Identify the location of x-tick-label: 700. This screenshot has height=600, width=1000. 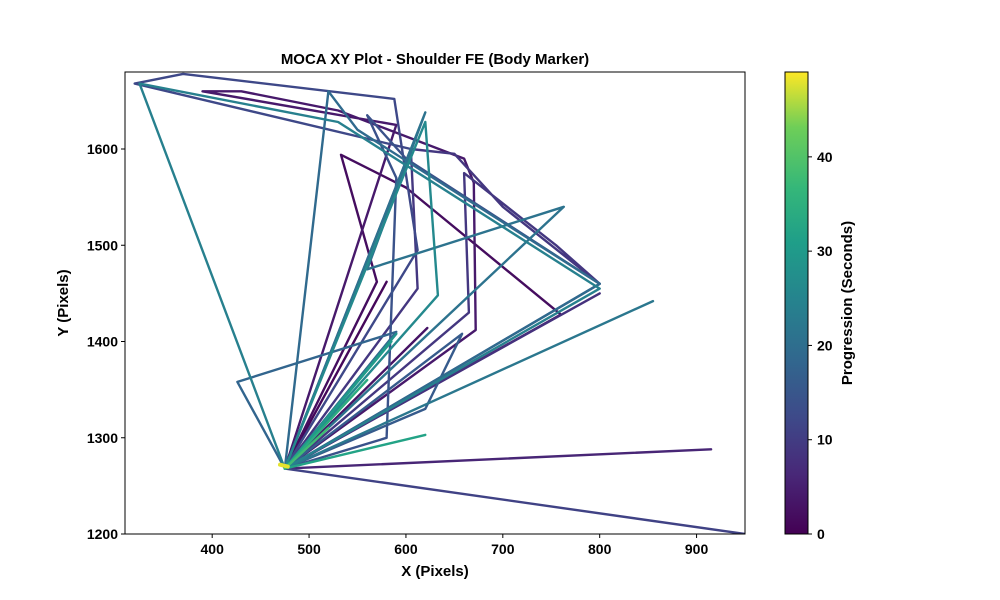
(503, 549).